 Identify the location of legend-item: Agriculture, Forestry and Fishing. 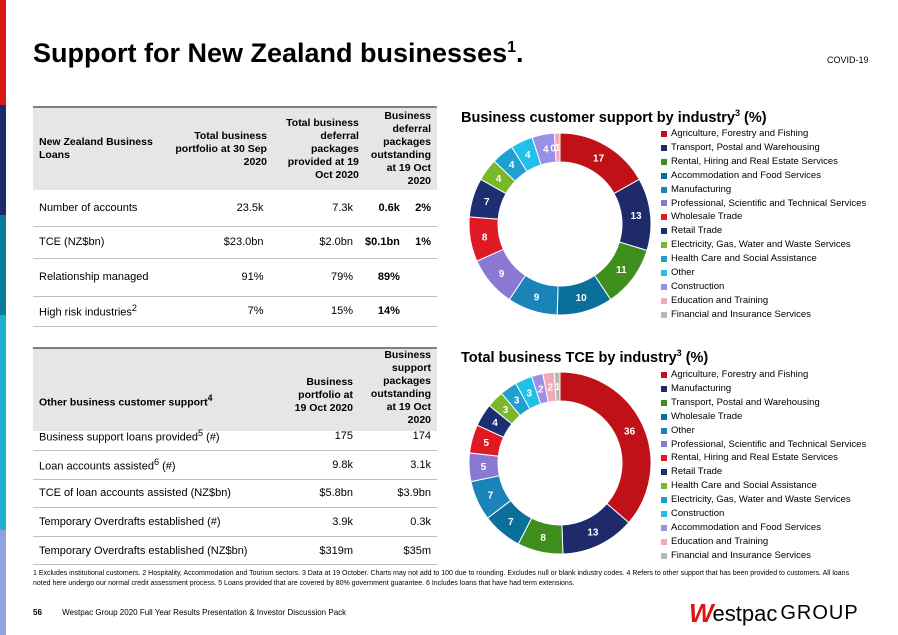
(763, 134).